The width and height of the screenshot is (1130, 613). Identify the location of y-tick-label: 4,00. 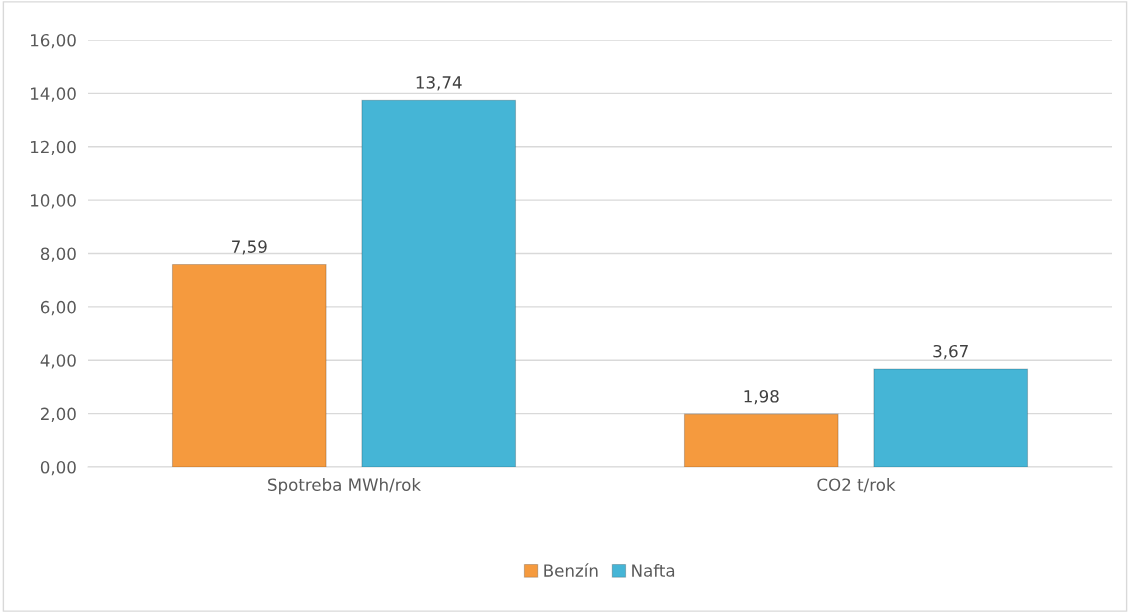
(58, 361).